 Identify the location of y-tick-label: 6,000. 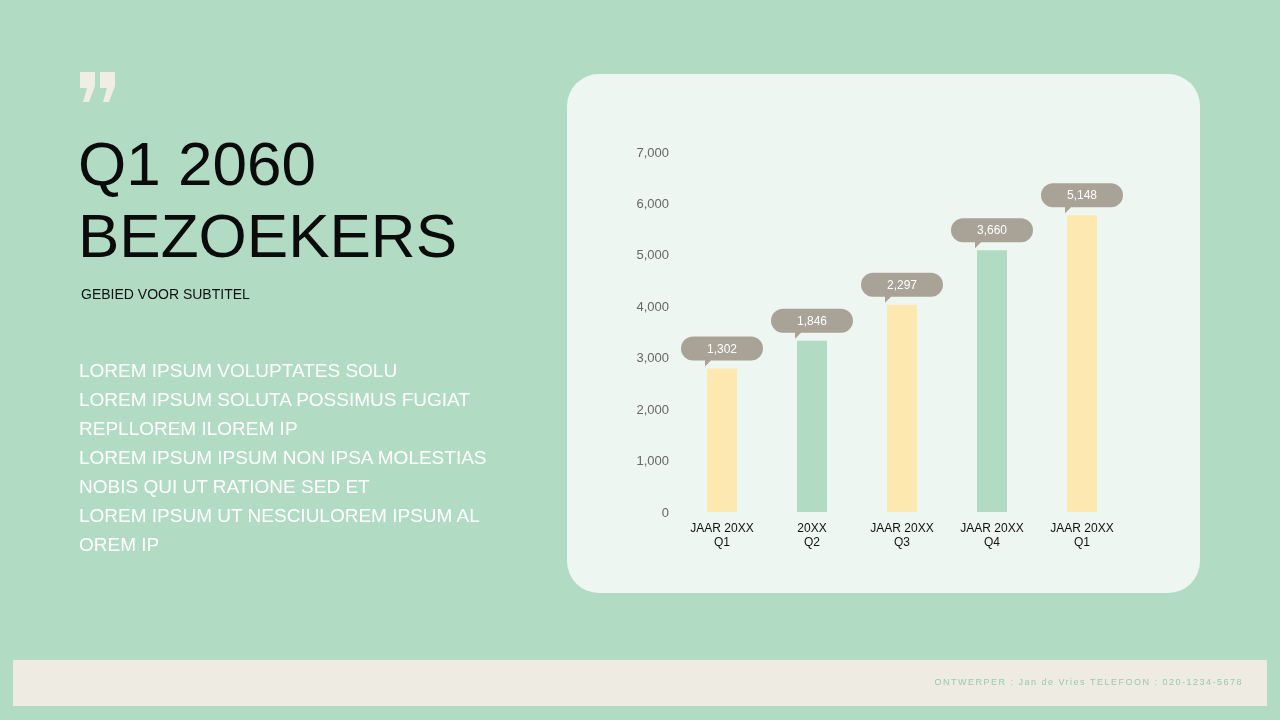
(652, 204).